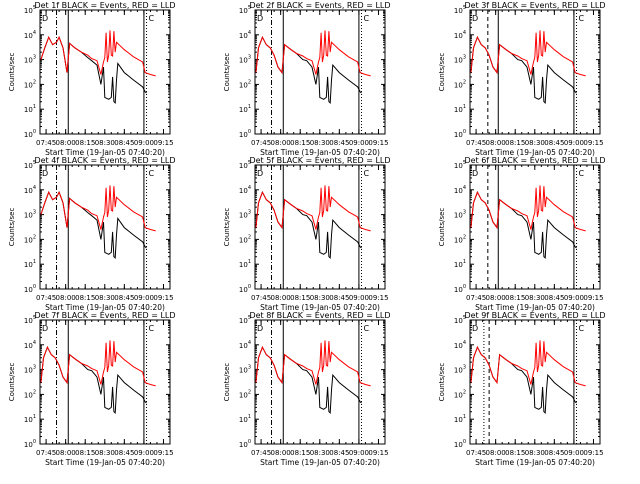  What do you see at coordinates (104, 5) in the screenshot?
I see `panel-title: Det 1f BLACK = Events, RED = LLD` at bounding box center [104, 5].